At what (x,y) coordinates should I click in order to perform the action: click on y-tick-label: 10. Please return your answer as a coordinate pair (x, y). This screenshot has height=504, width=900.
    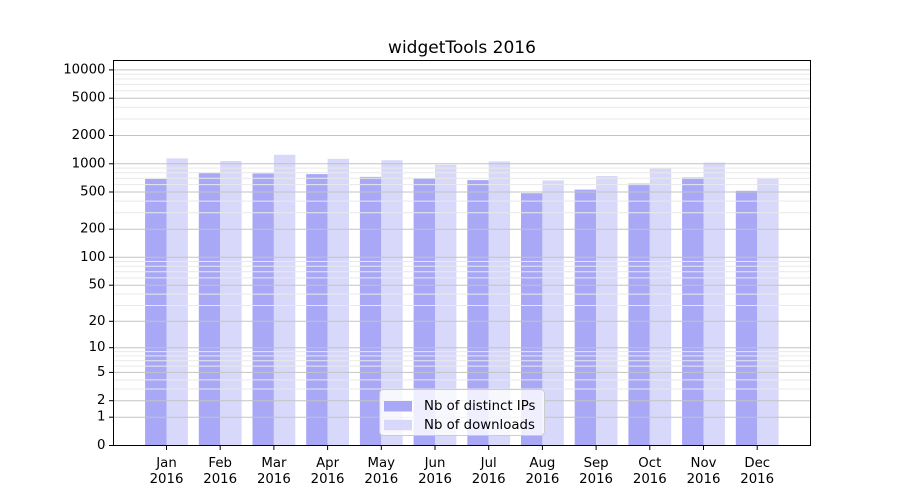
    Looking at the image, I should click on (97, 347).